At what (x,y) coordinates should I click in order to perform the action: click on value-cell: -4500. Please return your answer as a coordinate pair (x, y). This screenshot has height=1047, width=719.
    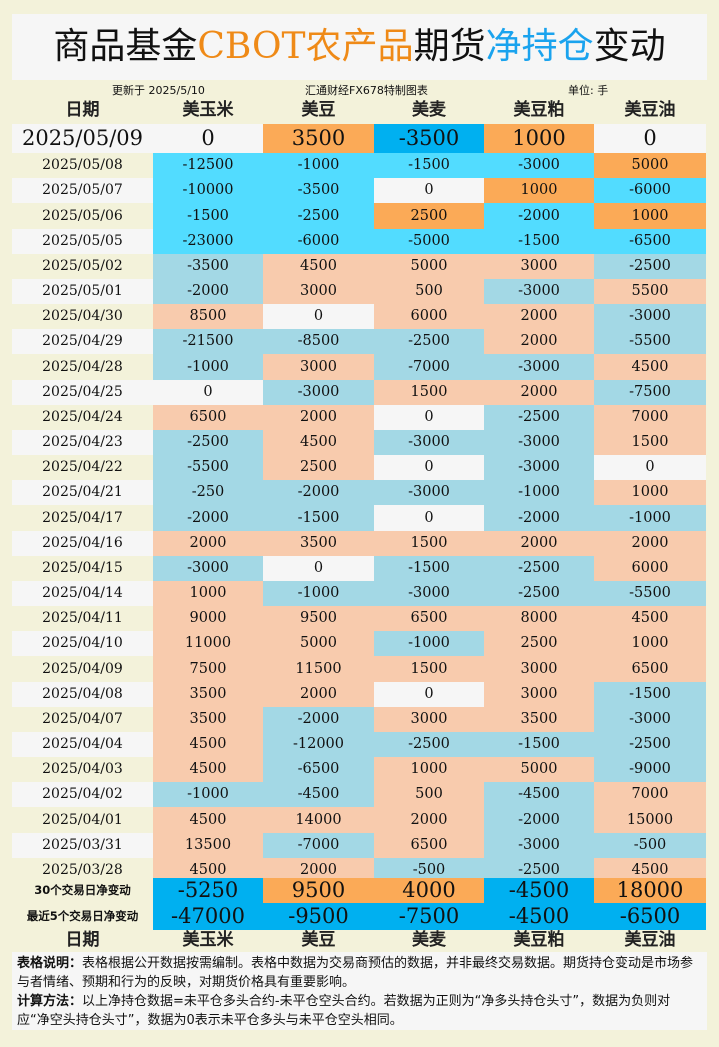
    Looking at the image, I should click on (539, 890).